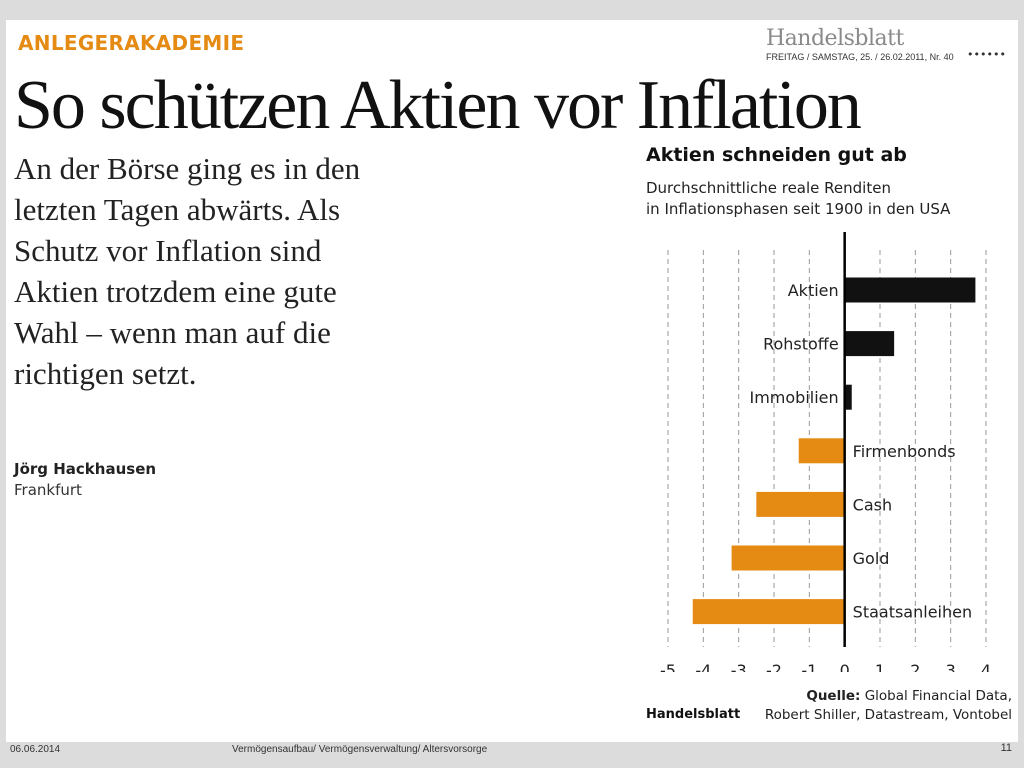 This screenshot has height=768, width=1024. What do you see at coordinates (668, 666) in the screenshot?
I see `x-tick-label: -5` at bounding box center [668, 666].